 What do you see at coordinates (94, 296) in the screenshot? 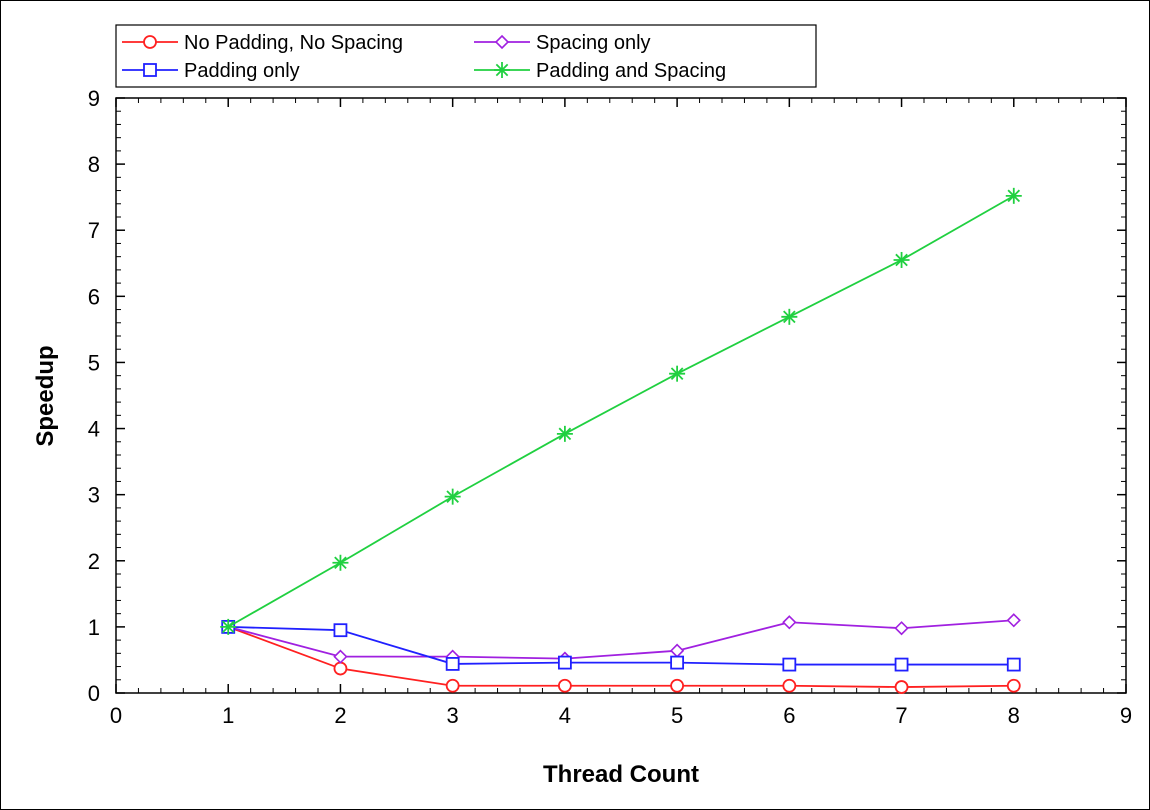
I see `y-tick-label: 6` at bounding box center [94, 296].